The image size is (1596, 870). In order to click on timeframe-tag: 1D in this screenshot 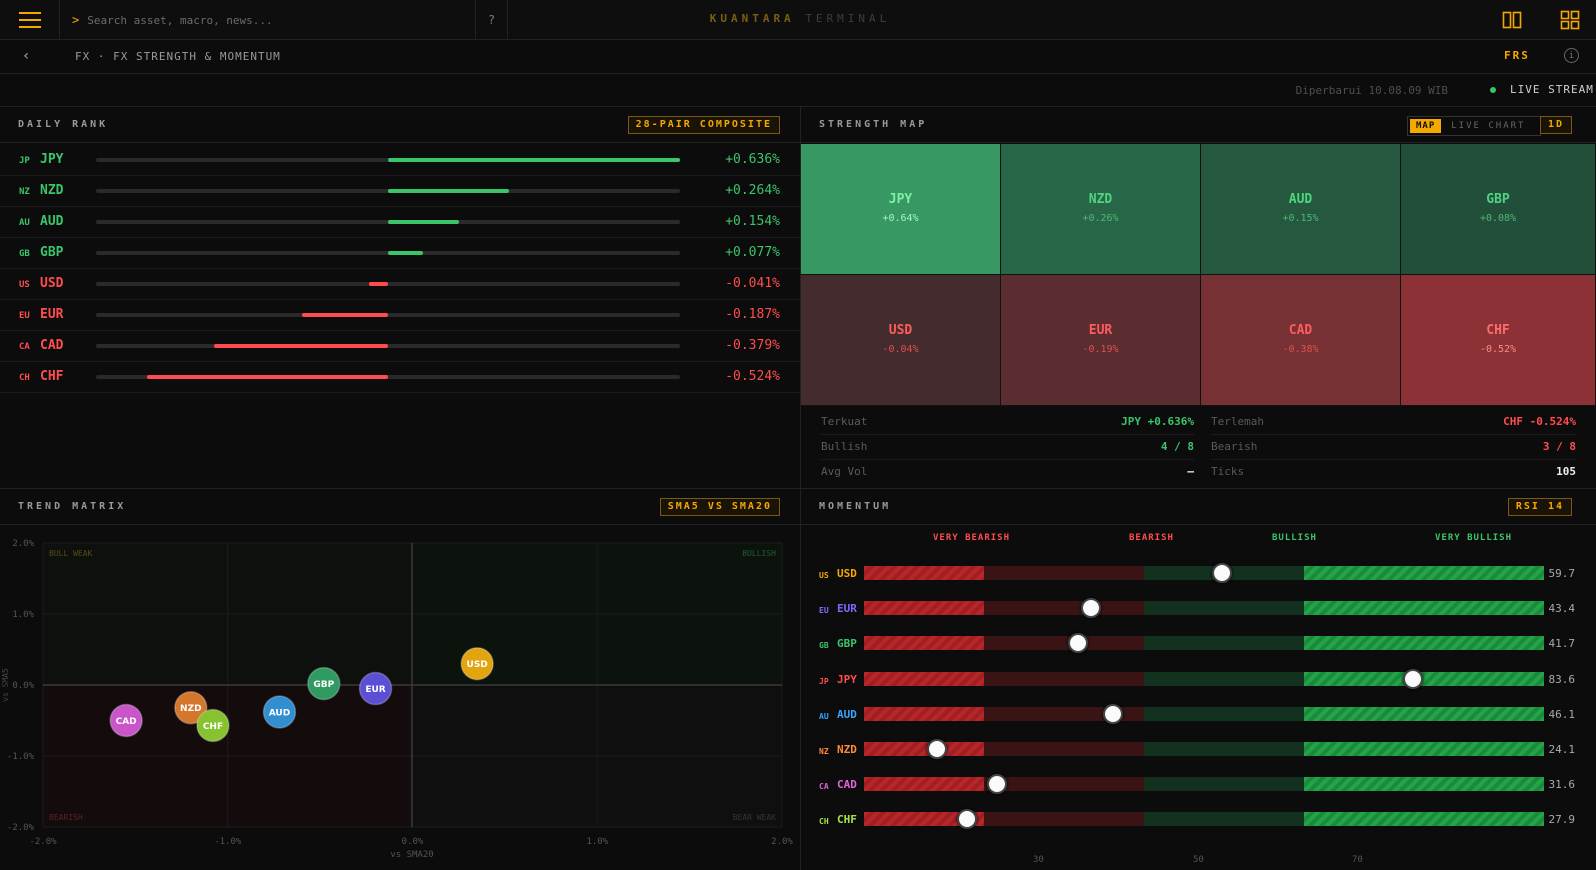, I will do `click(1555, 125)`.